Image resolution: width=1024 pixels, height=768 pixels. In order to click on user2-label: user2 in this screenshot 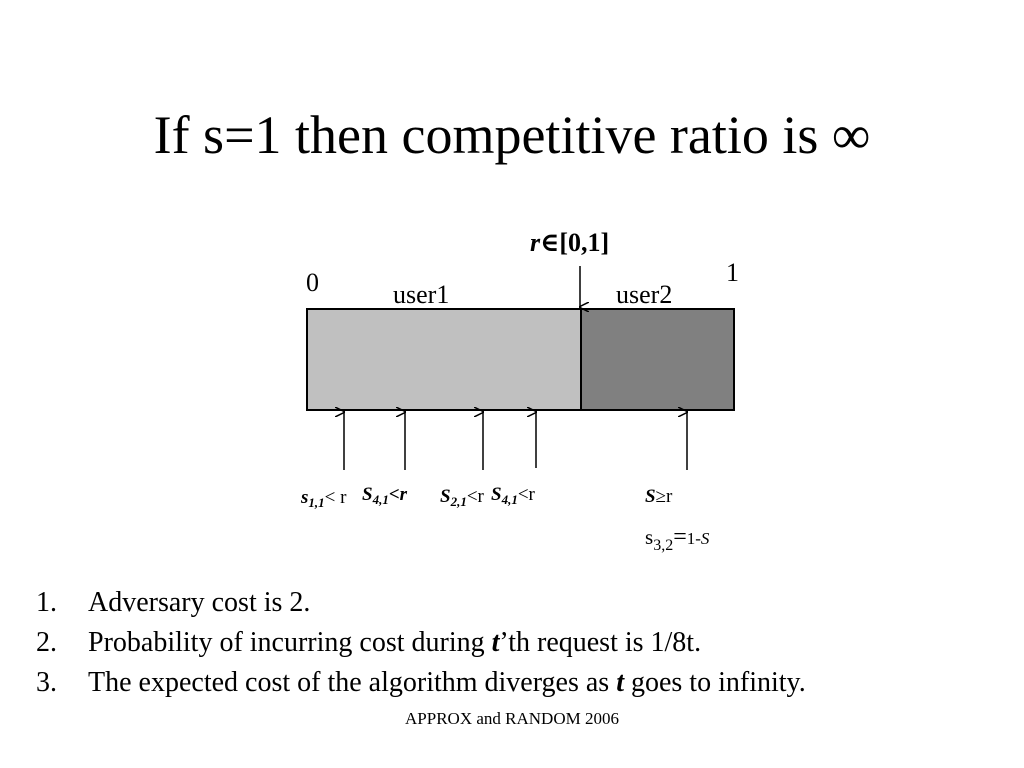, I will do `click(644, 294)`.